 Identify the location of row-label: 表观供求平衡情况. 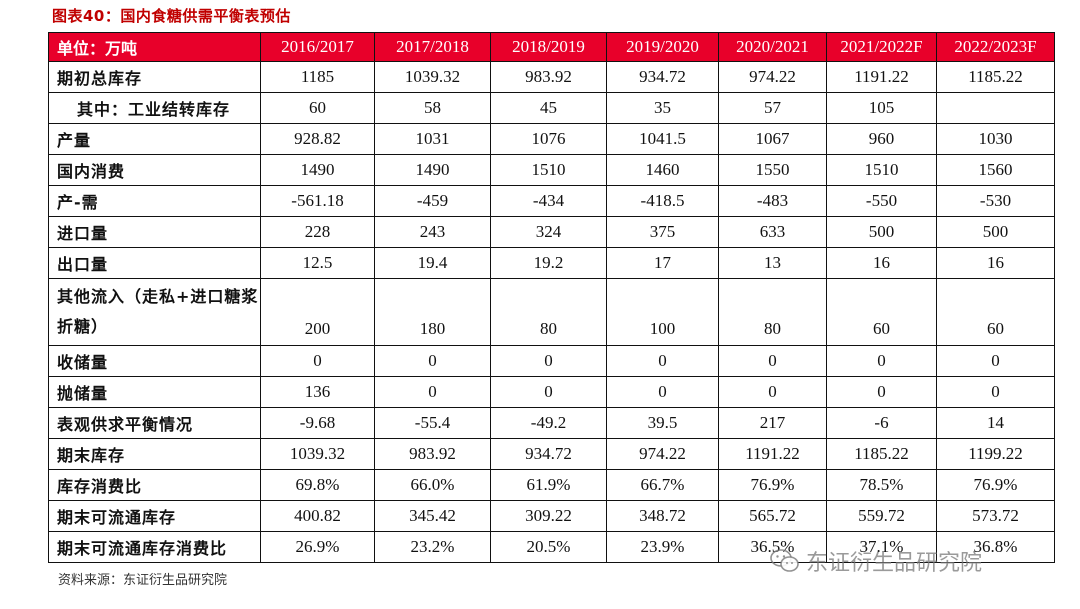
(154, 423).